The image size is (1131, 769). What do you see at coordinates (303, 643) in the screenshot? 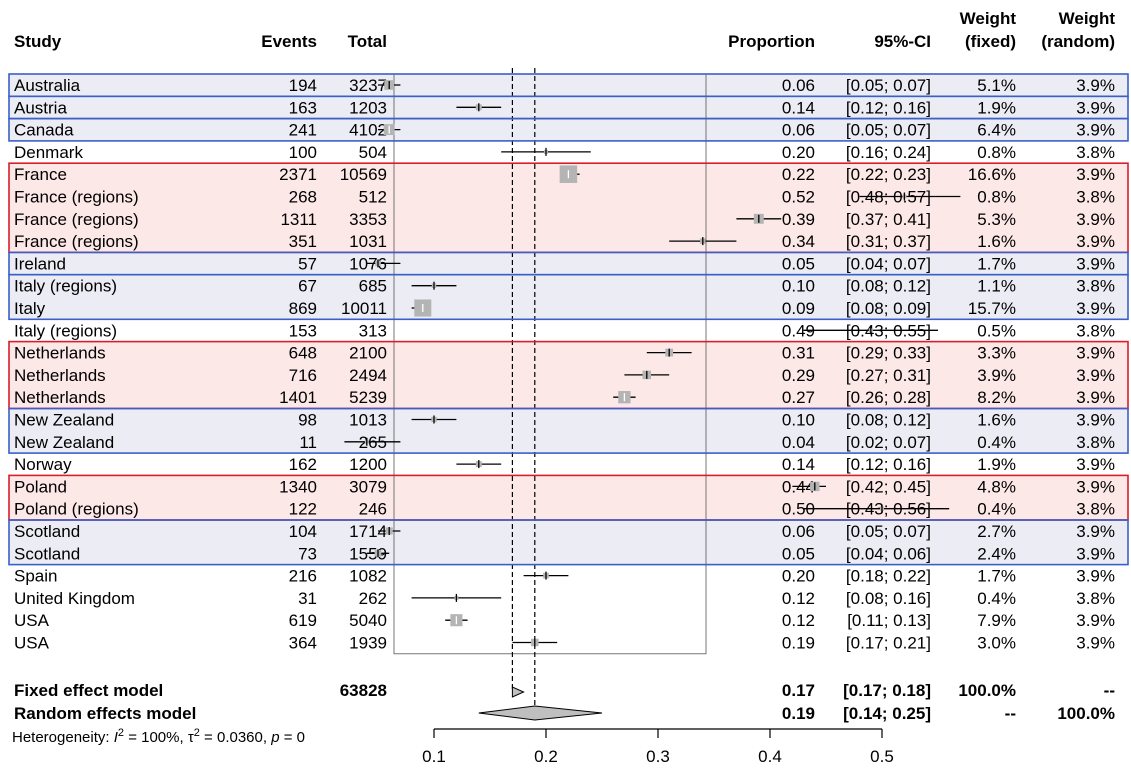
I see `study-events: 364` at bounding box center [303, 643].